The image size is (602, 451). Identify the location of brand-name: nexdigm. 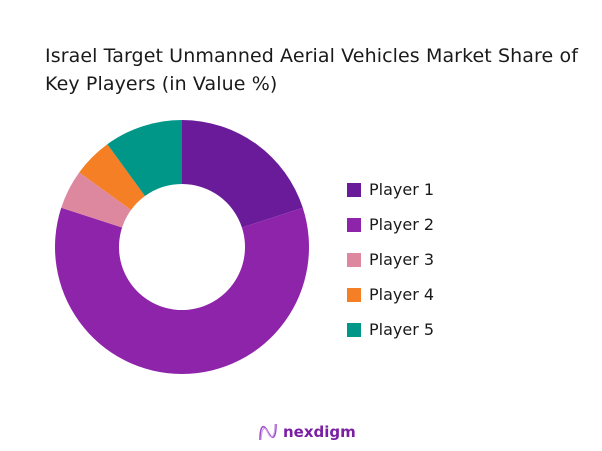
(319, 432).